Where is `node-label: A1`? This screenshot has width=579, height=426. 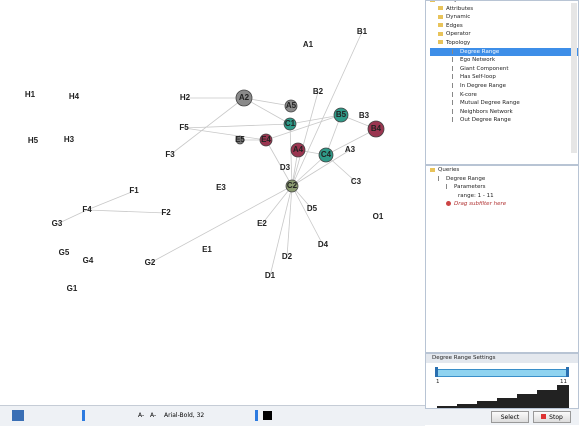 node-label: A1 is located at coordinates (308, 44).